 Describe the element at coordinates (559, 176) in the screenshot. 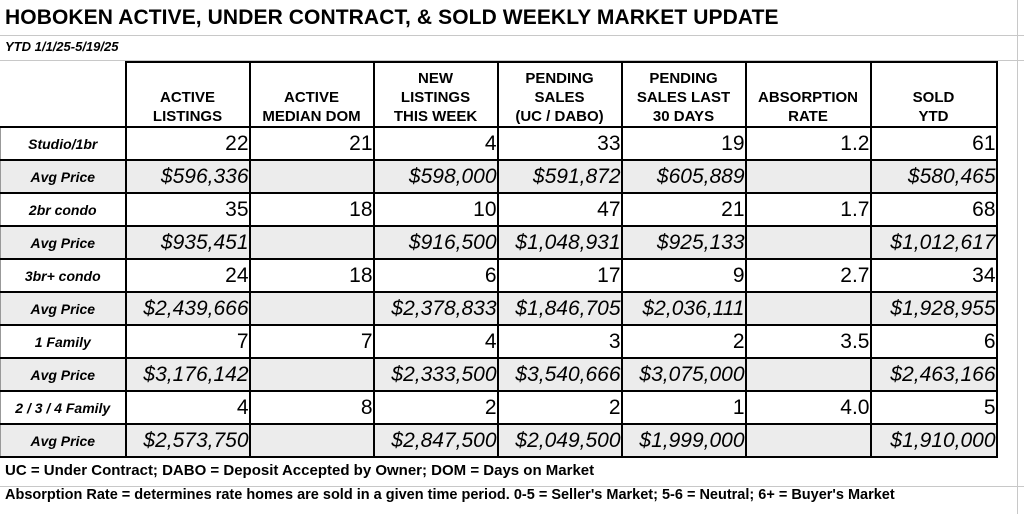

I see `avg-price-cell: $591,872` at that location.